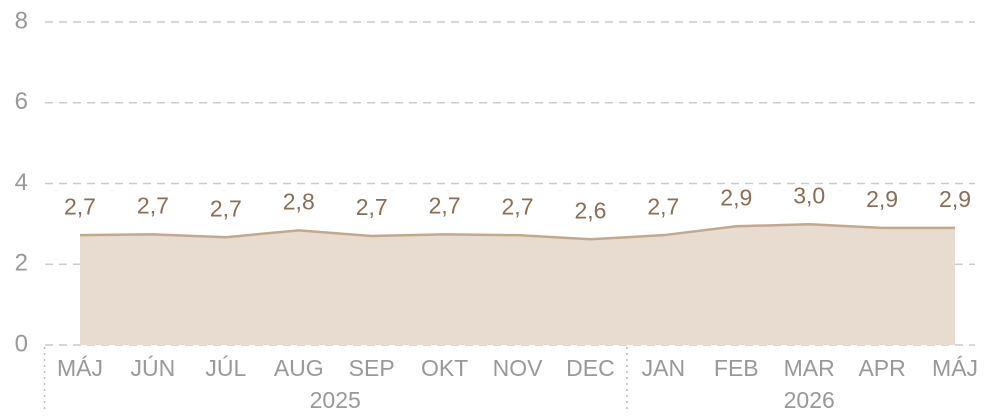  Describe the element at coordinates (21, 101) in the screenshot. I see `y-tick-label: 6` at that location.